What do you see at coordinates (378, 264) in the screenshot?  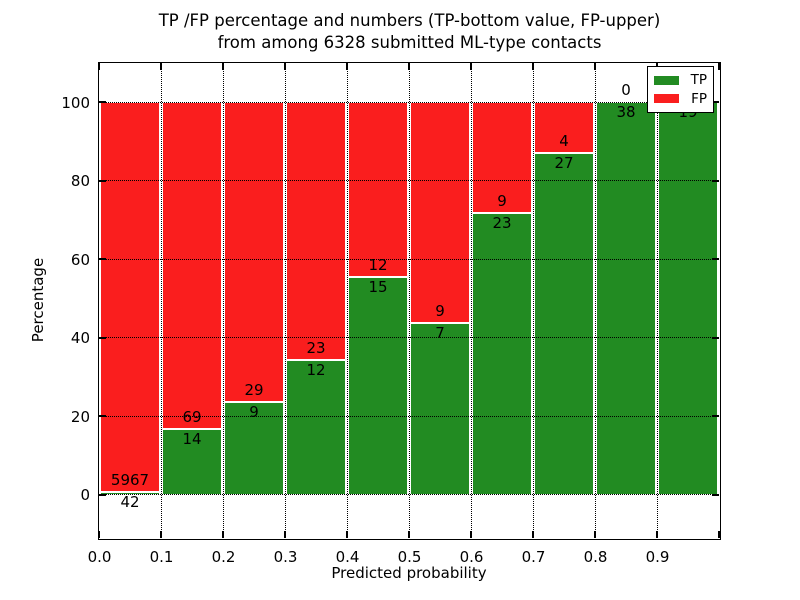 I see `bar-fp-count-label: 12` at bounding box center [378, 264].